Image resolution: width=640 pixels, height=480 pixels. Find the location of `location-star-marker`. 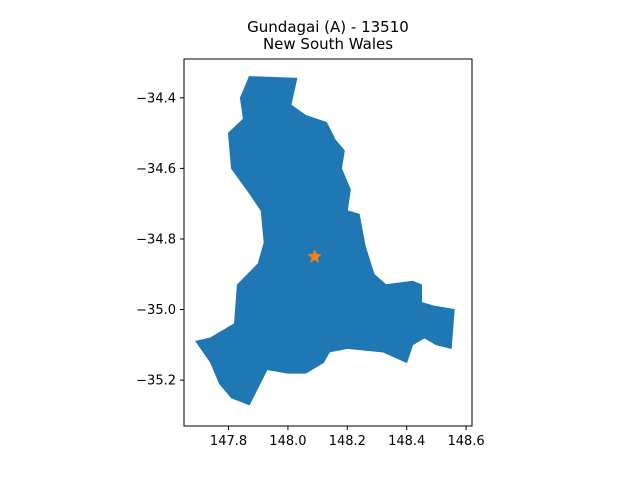

location-star-marker is located at coordinates (314, 256).